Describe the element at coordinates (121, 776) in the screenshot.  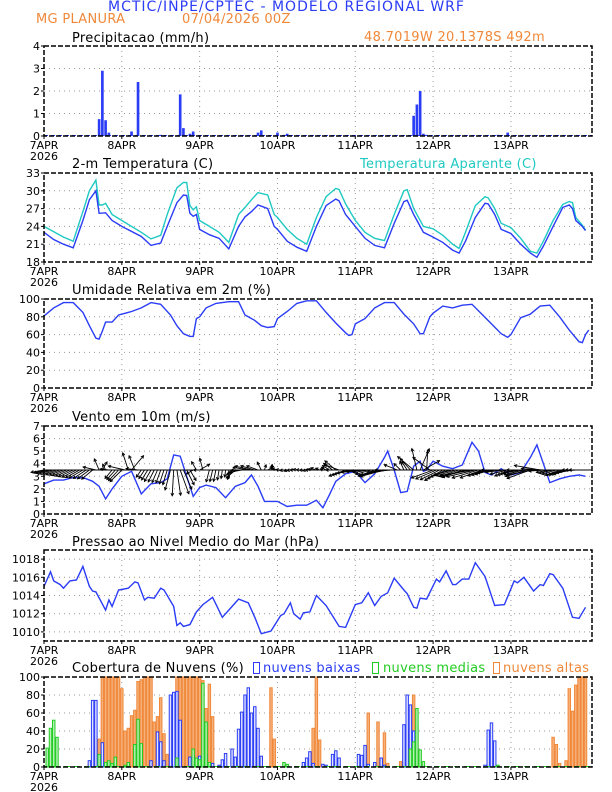
I see `x-tick-label: 8APR` at that location.